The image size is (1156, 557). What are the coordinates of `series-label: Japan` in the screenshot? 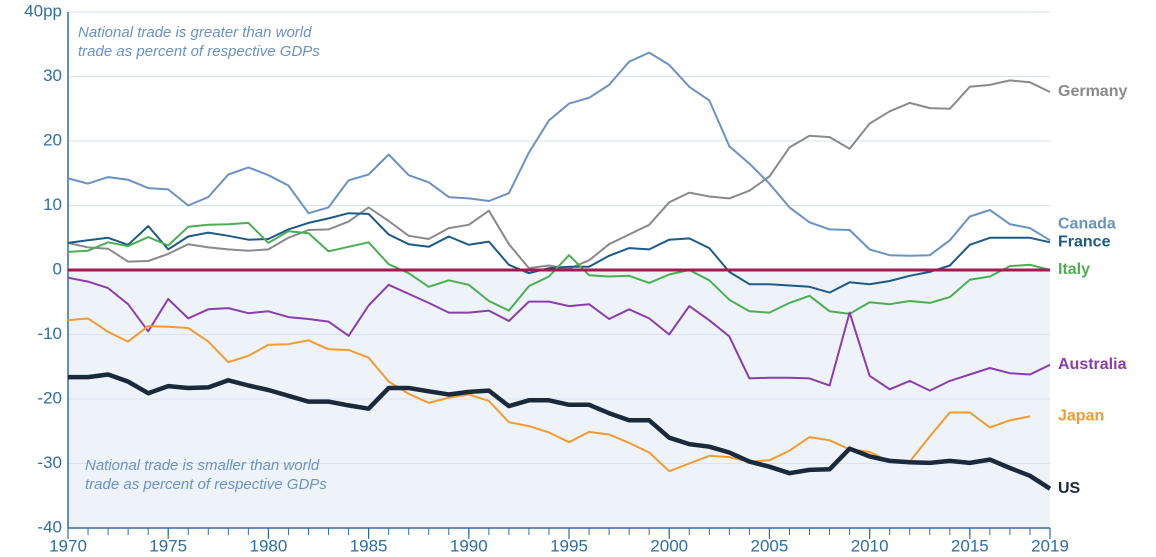 It's located at (1081, 416).